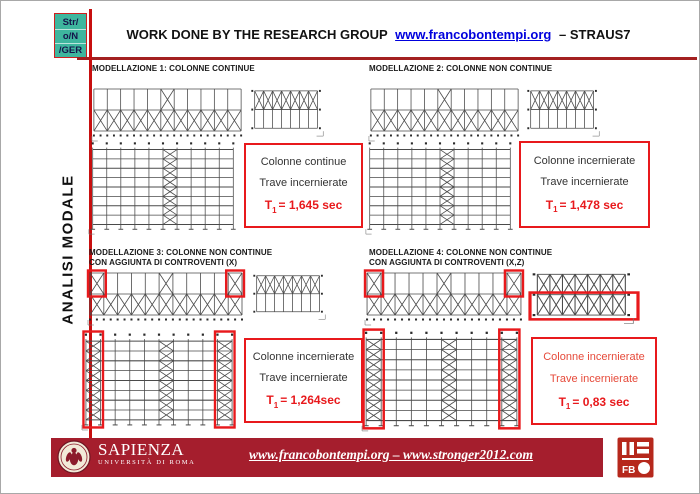 The width and height of the screenshot is (700, 494). I want to click on model-3-elevation-diagram, so click(166, 297).